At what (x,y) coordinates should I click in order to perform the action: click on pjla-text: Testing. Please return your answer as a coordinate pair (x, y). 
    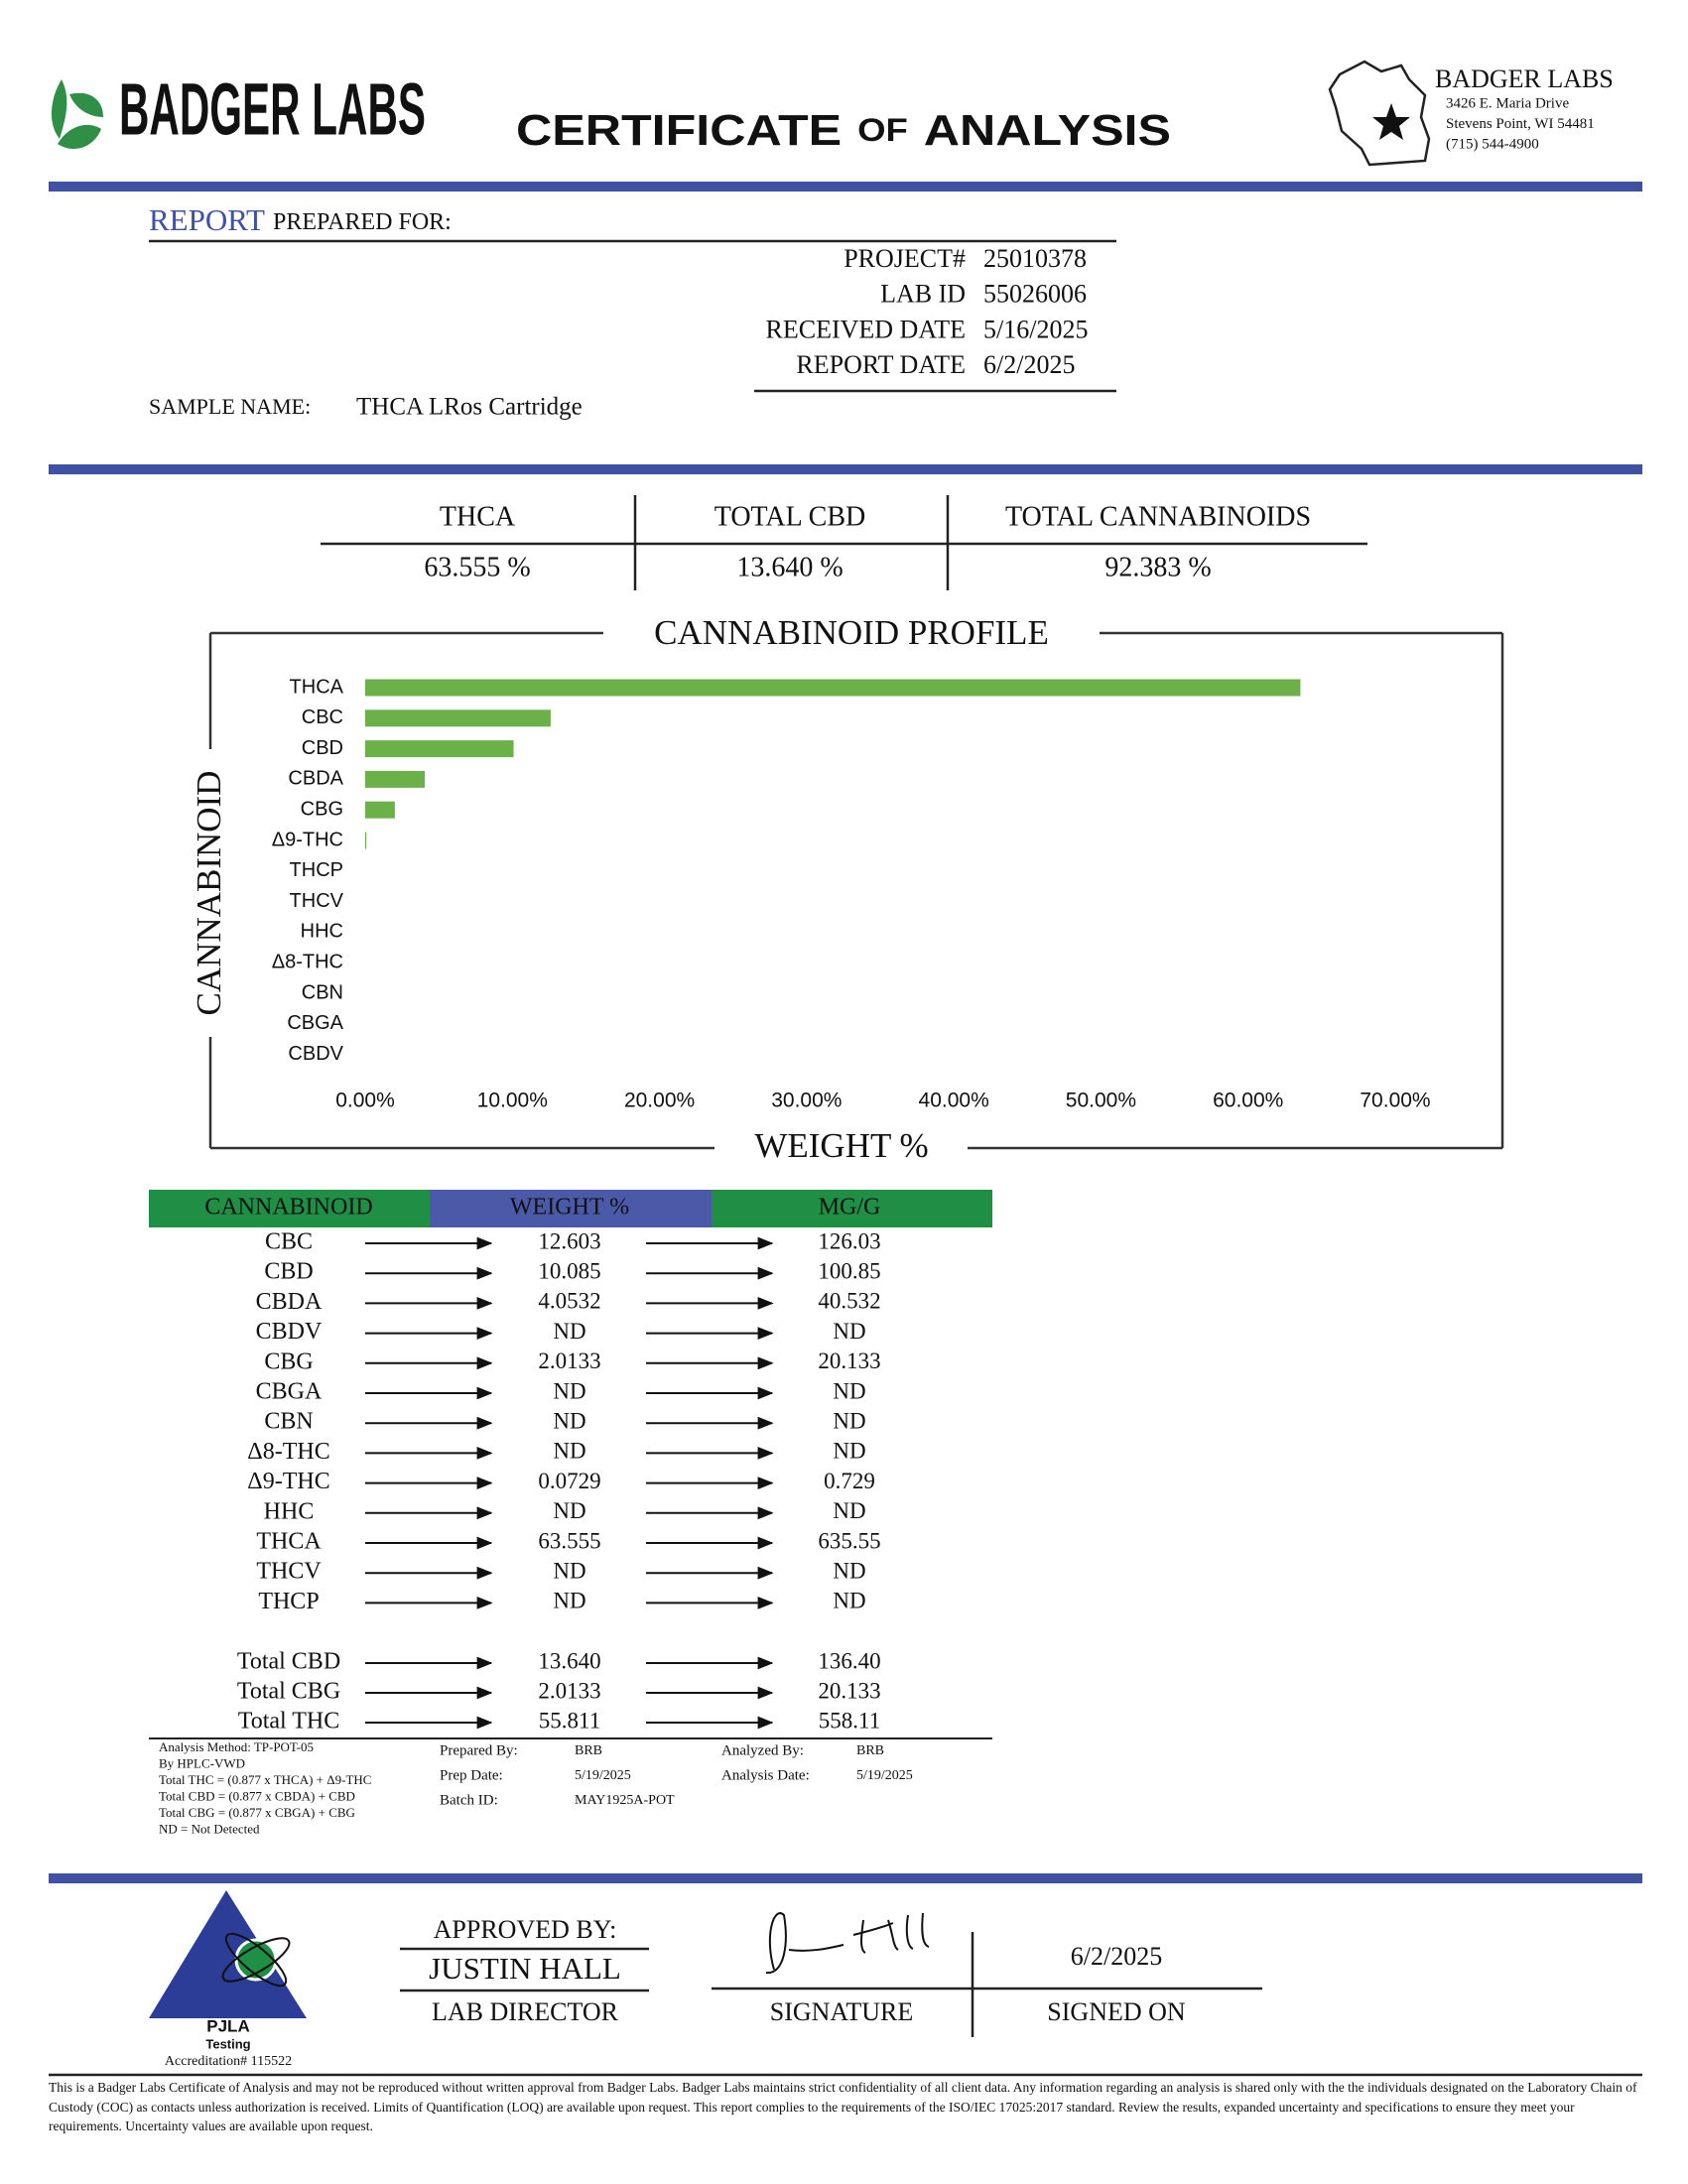
    Looking at the image, I should click on (228, 2043).